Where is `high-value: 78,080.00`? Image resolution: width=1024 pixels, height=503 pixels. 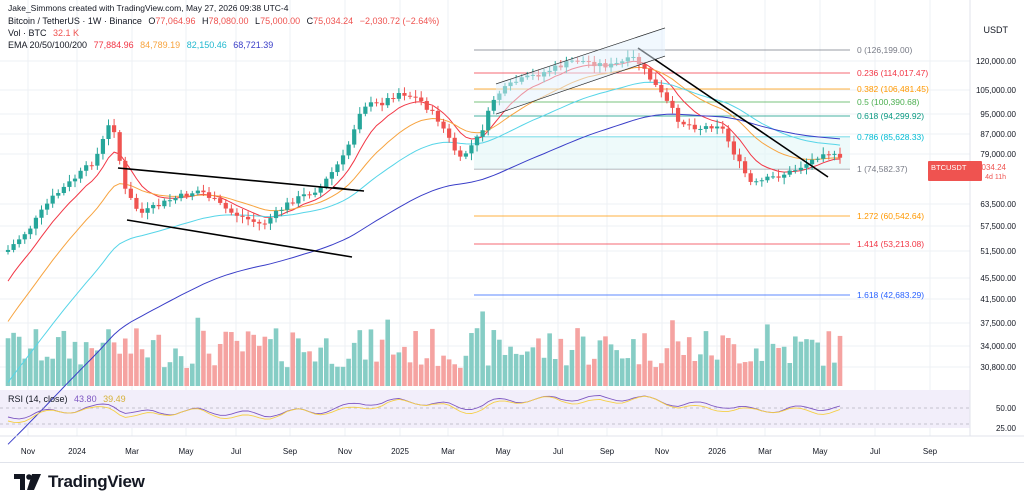 high-value: 78,080.00 is located at coordinates (228, 21).